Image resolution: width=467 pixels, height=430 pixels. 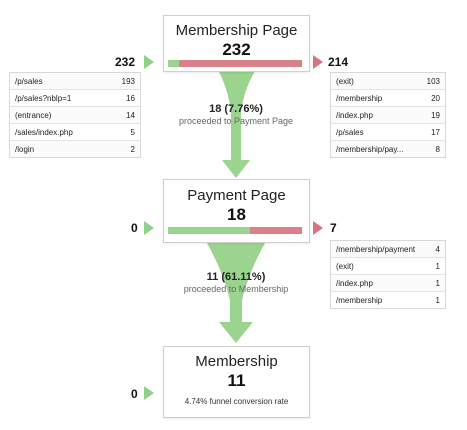 I want to click on step-title: Membership, so click(x=236, y=361).